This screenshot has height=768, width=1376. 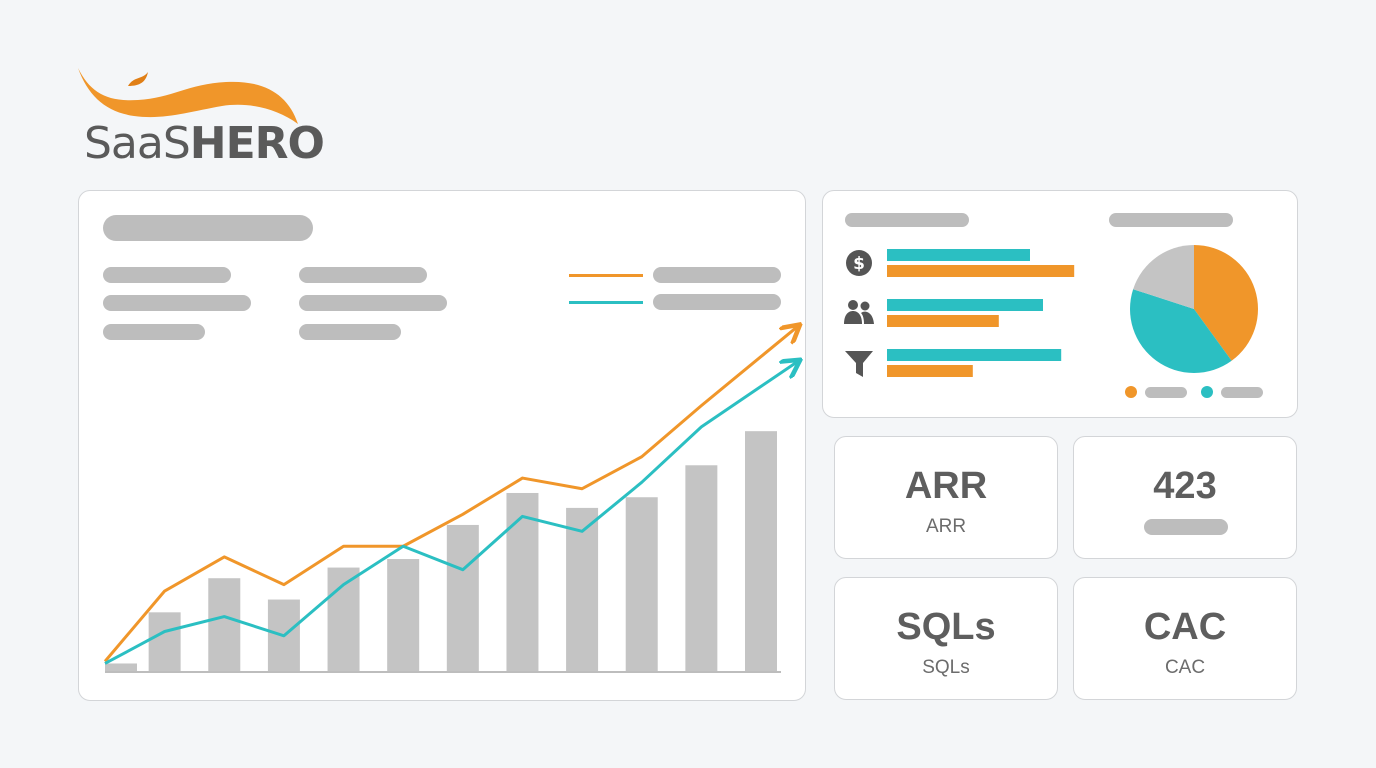 I want to click on brand-name-light: SaaS, so click(x=137, y=143).